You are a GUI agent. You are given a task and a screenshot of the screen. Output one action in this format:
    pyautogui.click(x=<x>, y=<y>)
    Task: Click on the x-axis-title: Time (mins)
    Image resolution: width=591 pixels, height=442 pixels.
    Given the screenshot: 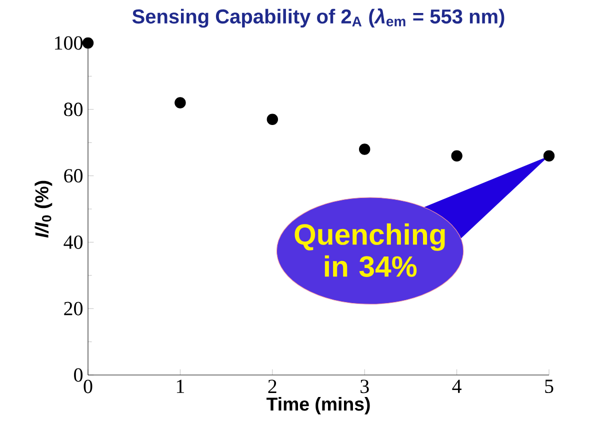 What is the action you would take?
    pyautogui.click(x=318, y=405)
    